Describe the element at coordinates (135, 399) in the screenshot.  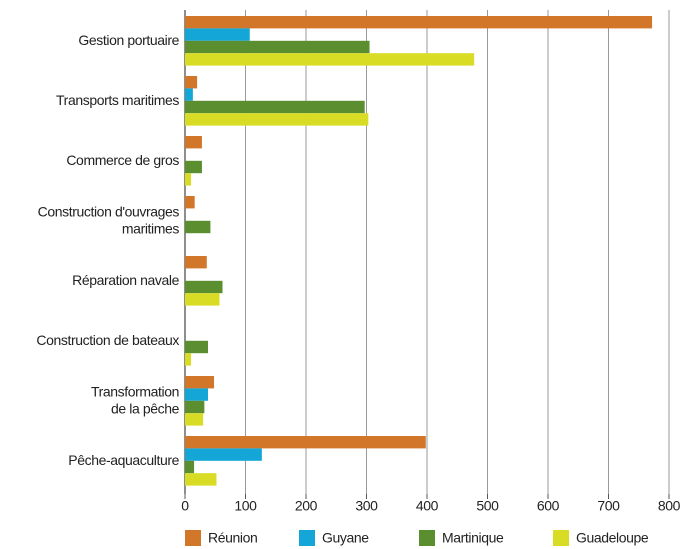
I see `y-tick-label: Transformation de la pêche` at that location.